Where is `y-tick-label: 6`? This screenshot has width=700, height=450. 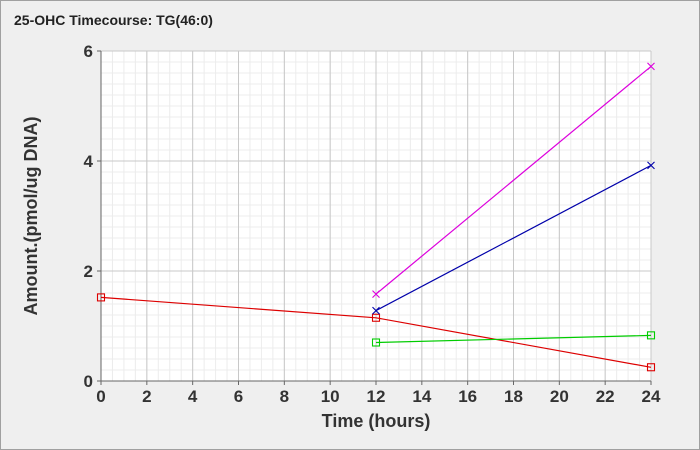
y-tick-label: 6 is located at coordinates (88, 51).